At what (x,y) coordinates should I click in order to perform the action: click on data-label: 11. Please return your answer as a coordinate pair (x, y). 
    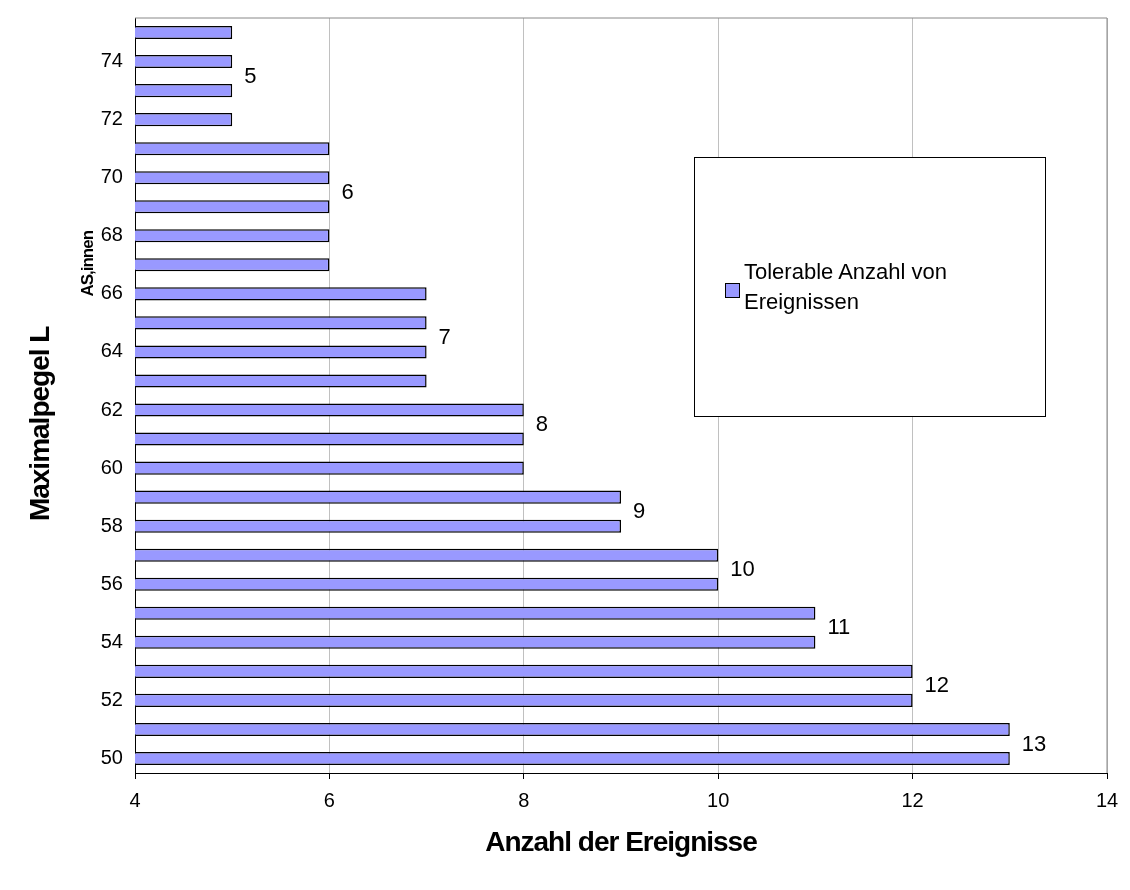
    Looking at the image, I should click on (839, 627).